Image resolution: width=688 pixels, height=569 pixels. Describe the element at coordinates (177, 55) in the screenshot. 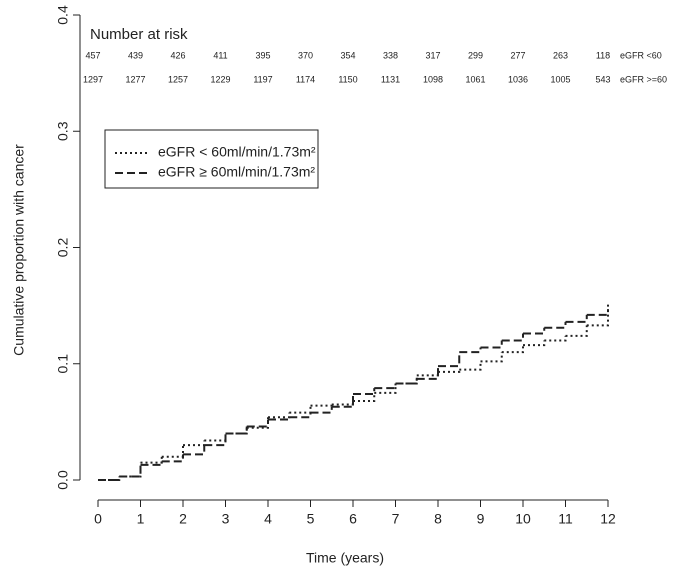

I see `risk-count: 426` at that location.